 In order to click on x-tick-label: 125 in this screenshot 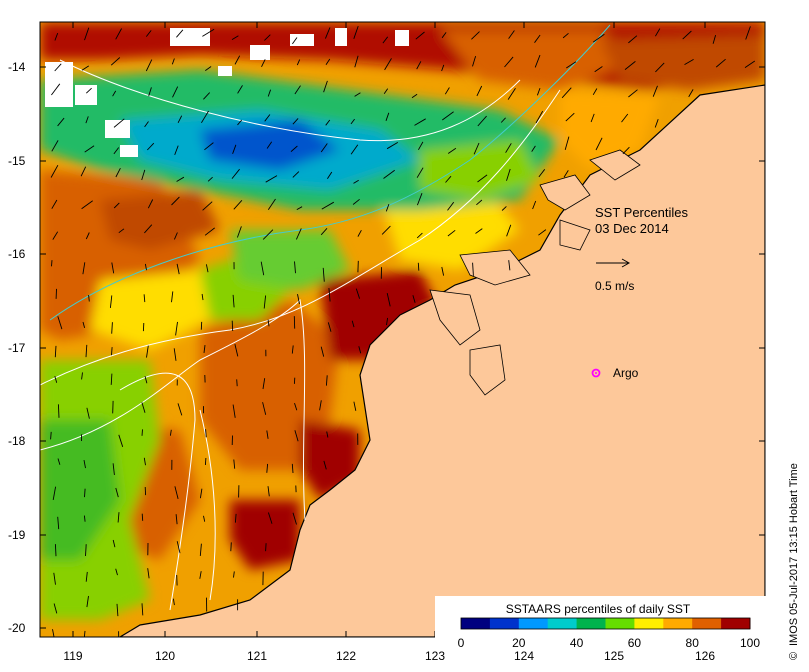, I will do `click(614, 656)`.